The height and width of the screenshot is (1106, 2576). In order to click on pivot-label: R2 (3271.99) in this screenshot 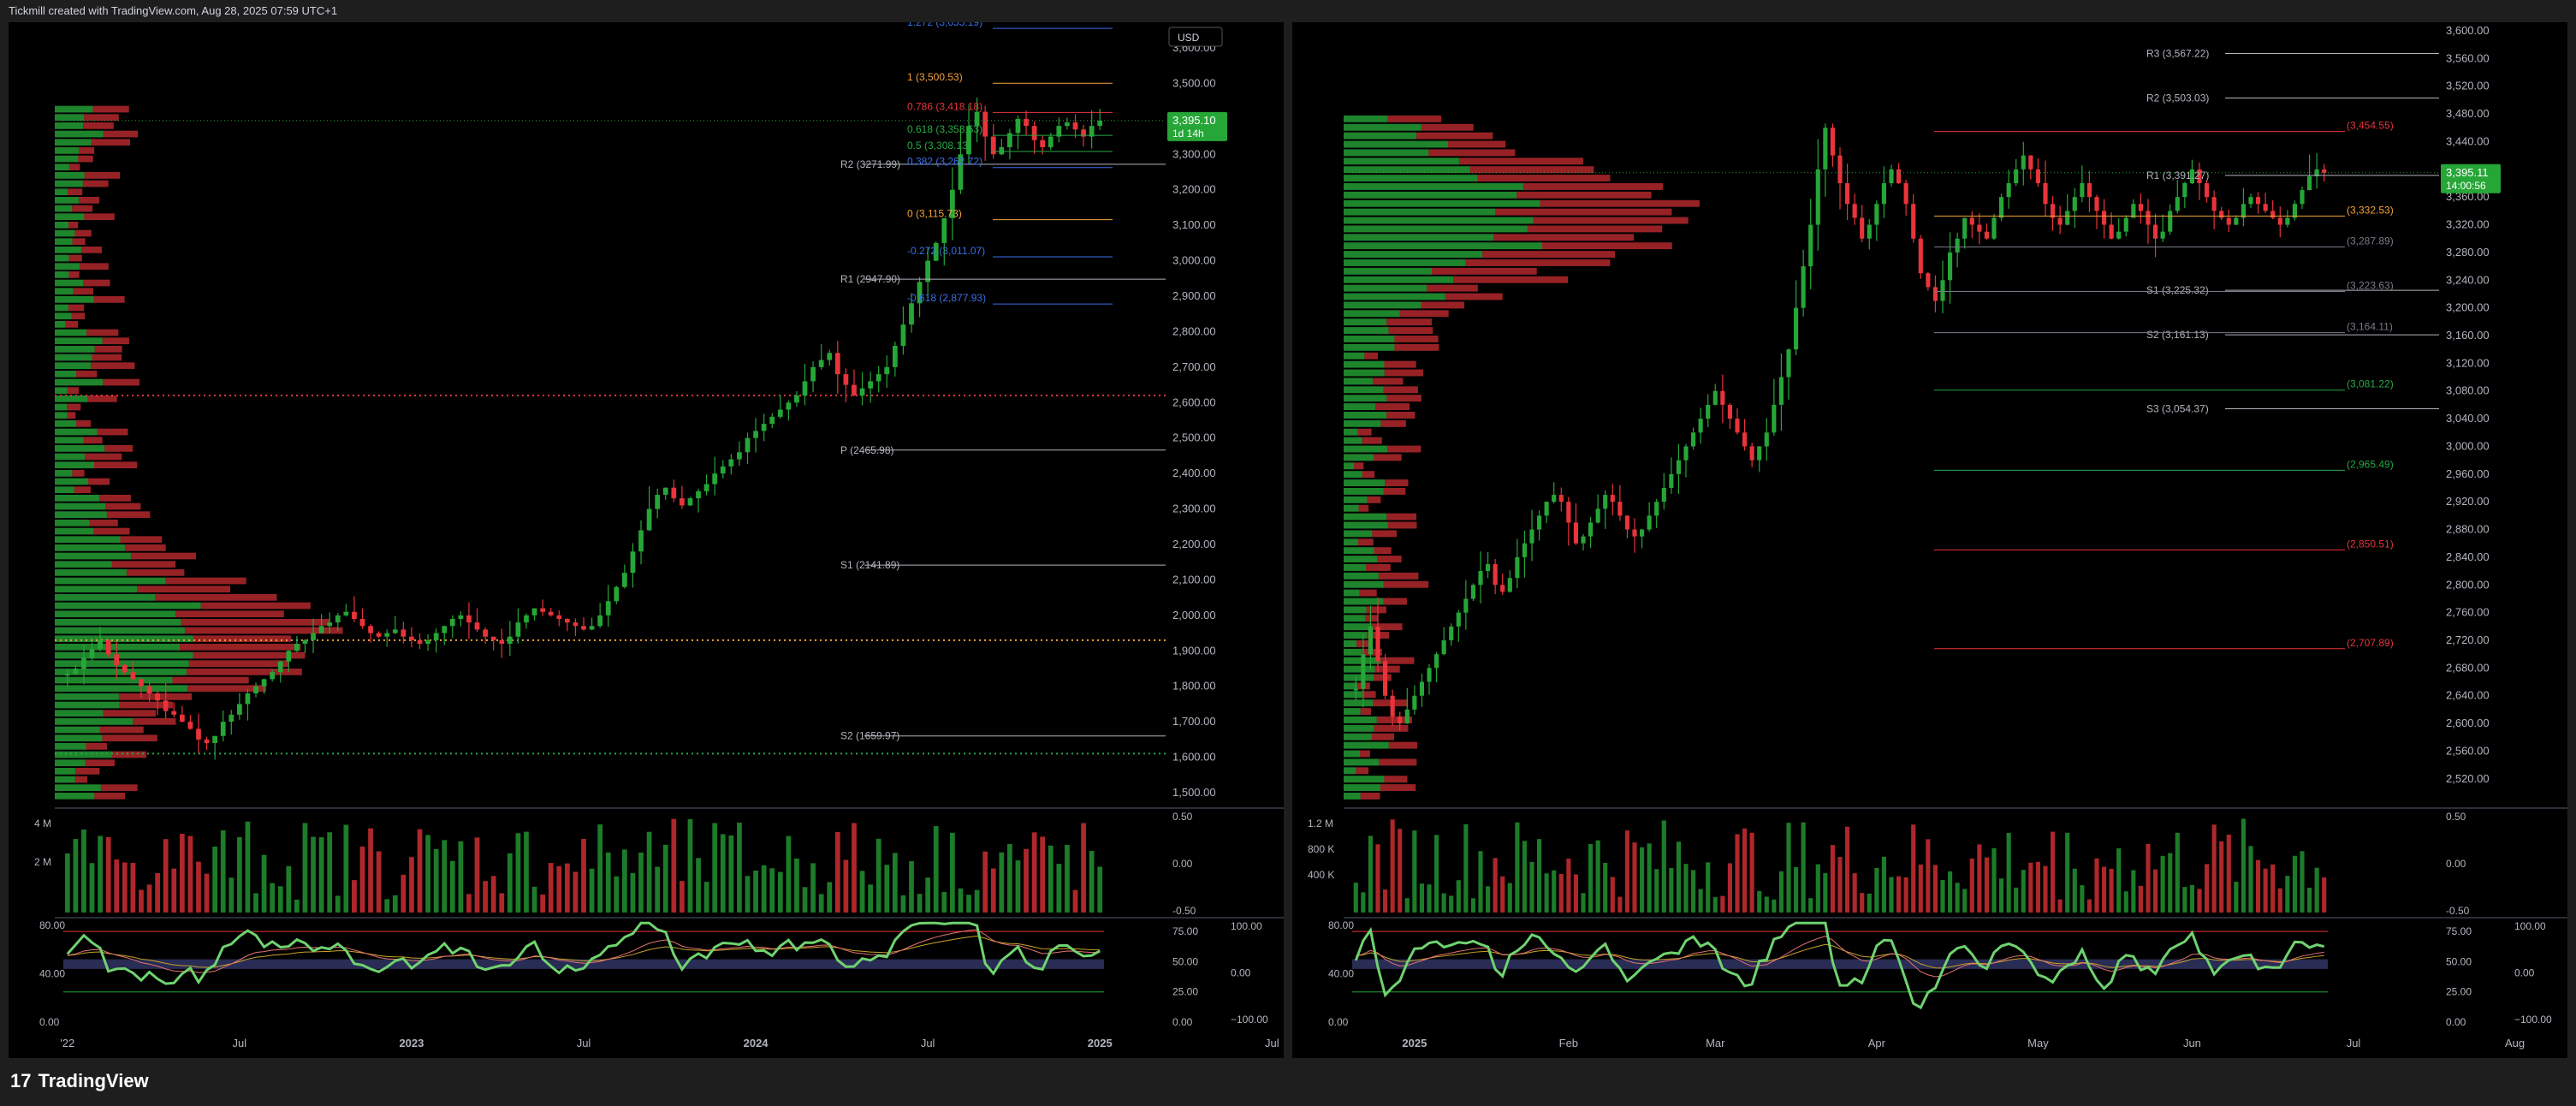, I will do `click(870, 164)`.